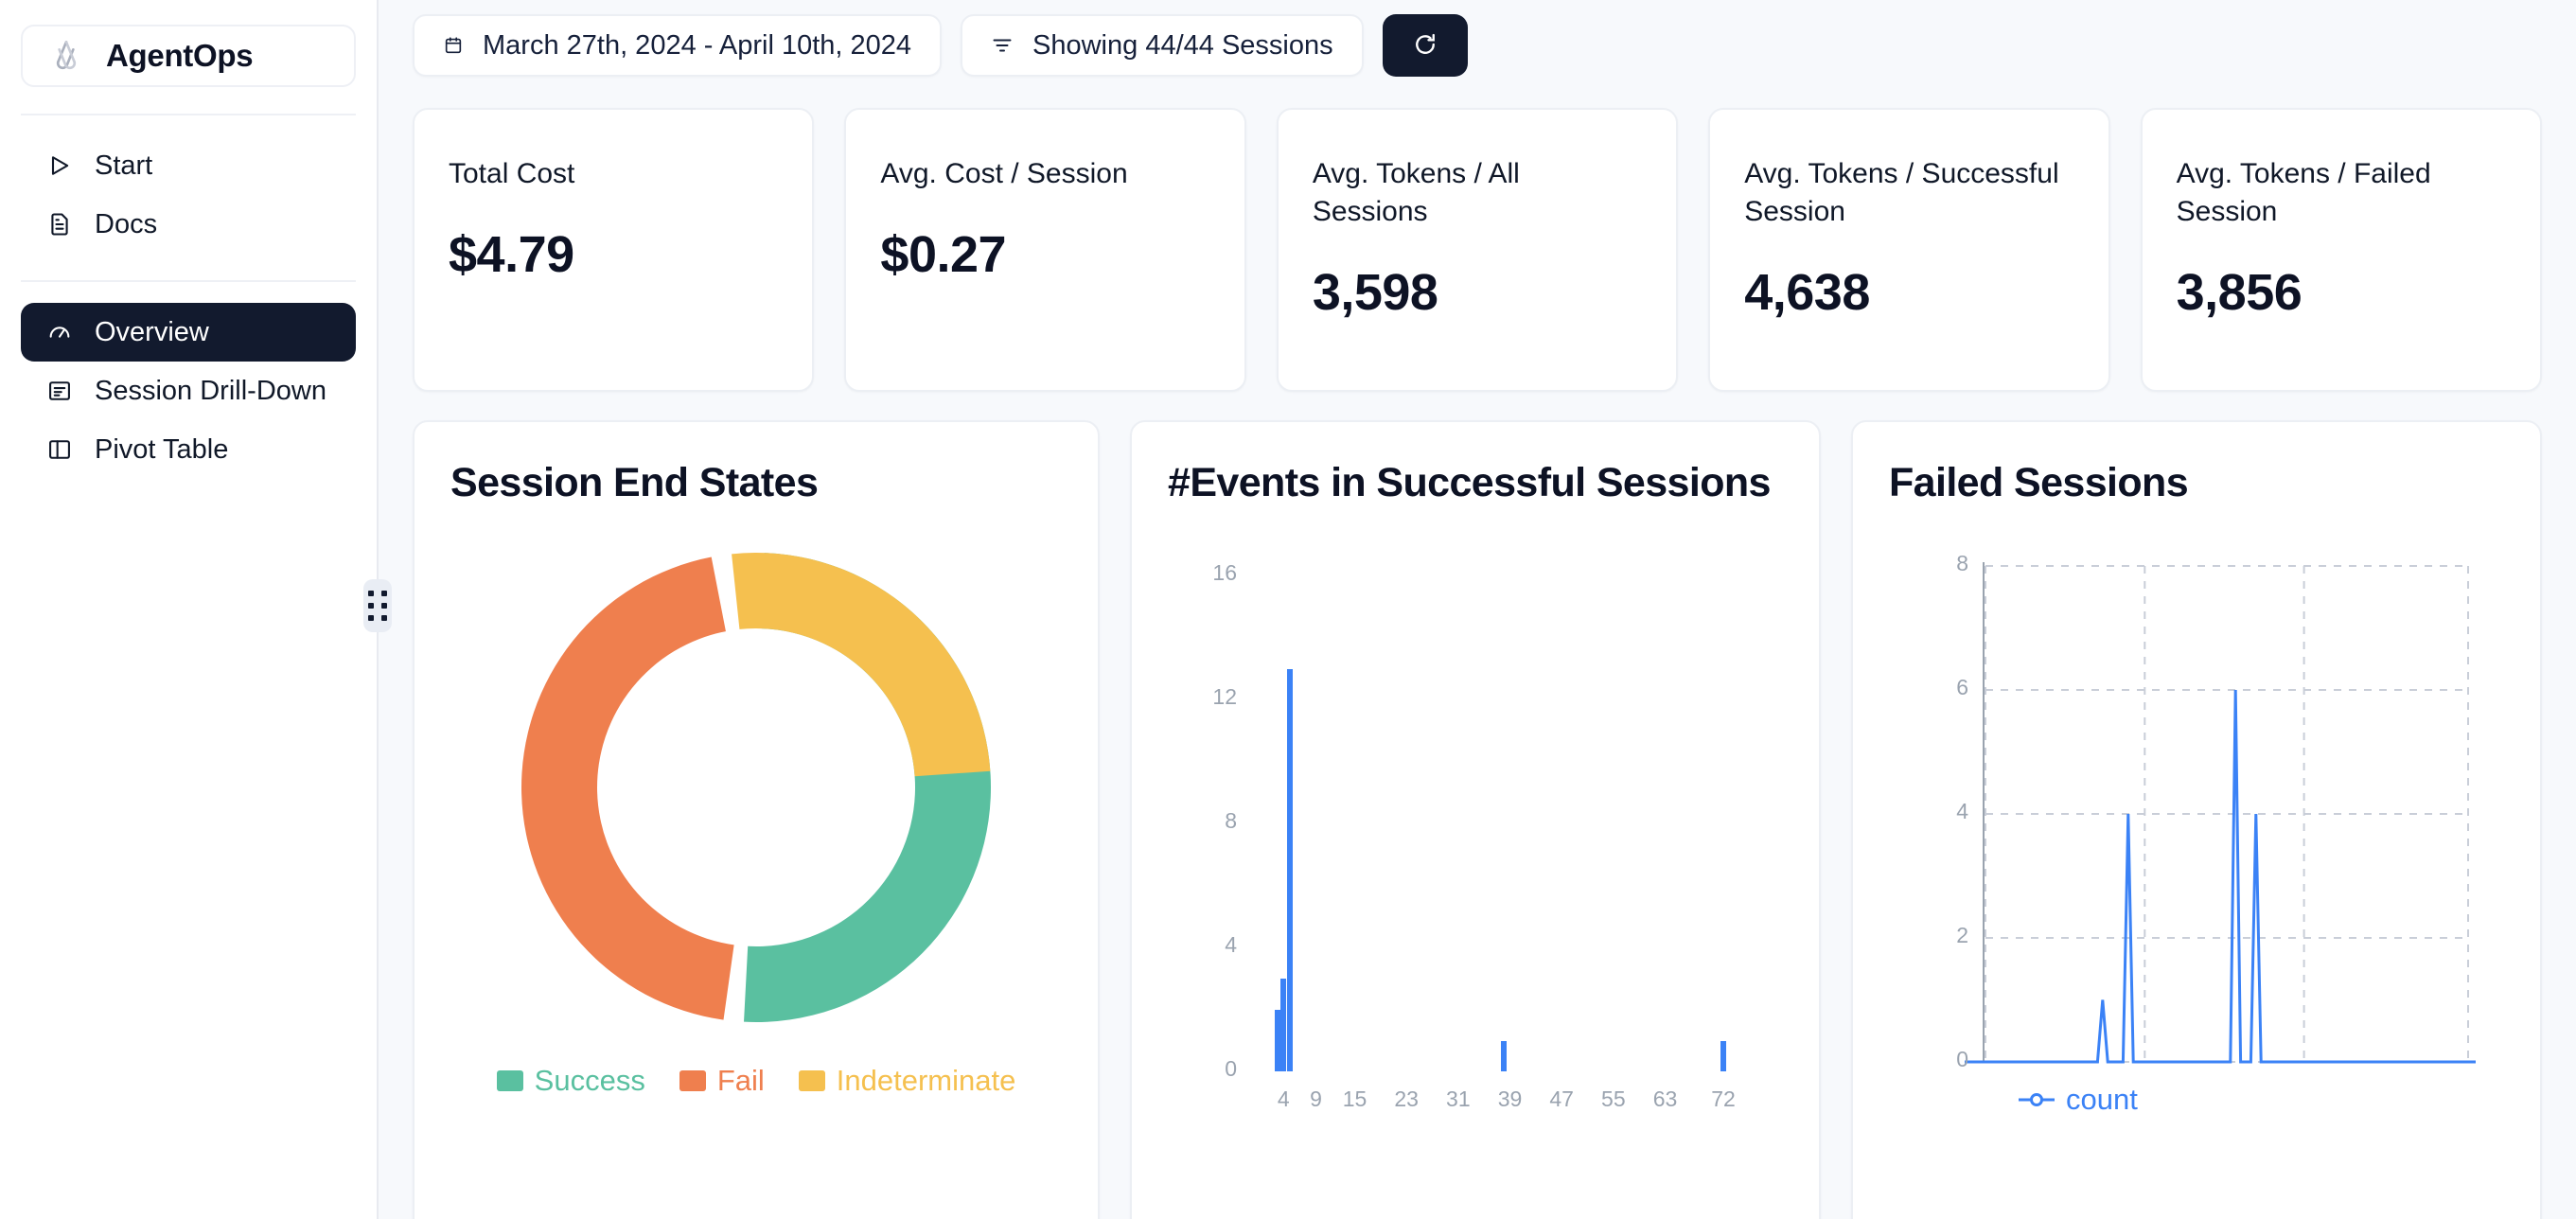  Describe the element at coordinates (1416, 192) in the screenshot. I see `stat-label: Avg. Tokens / All Sessions` at that location.